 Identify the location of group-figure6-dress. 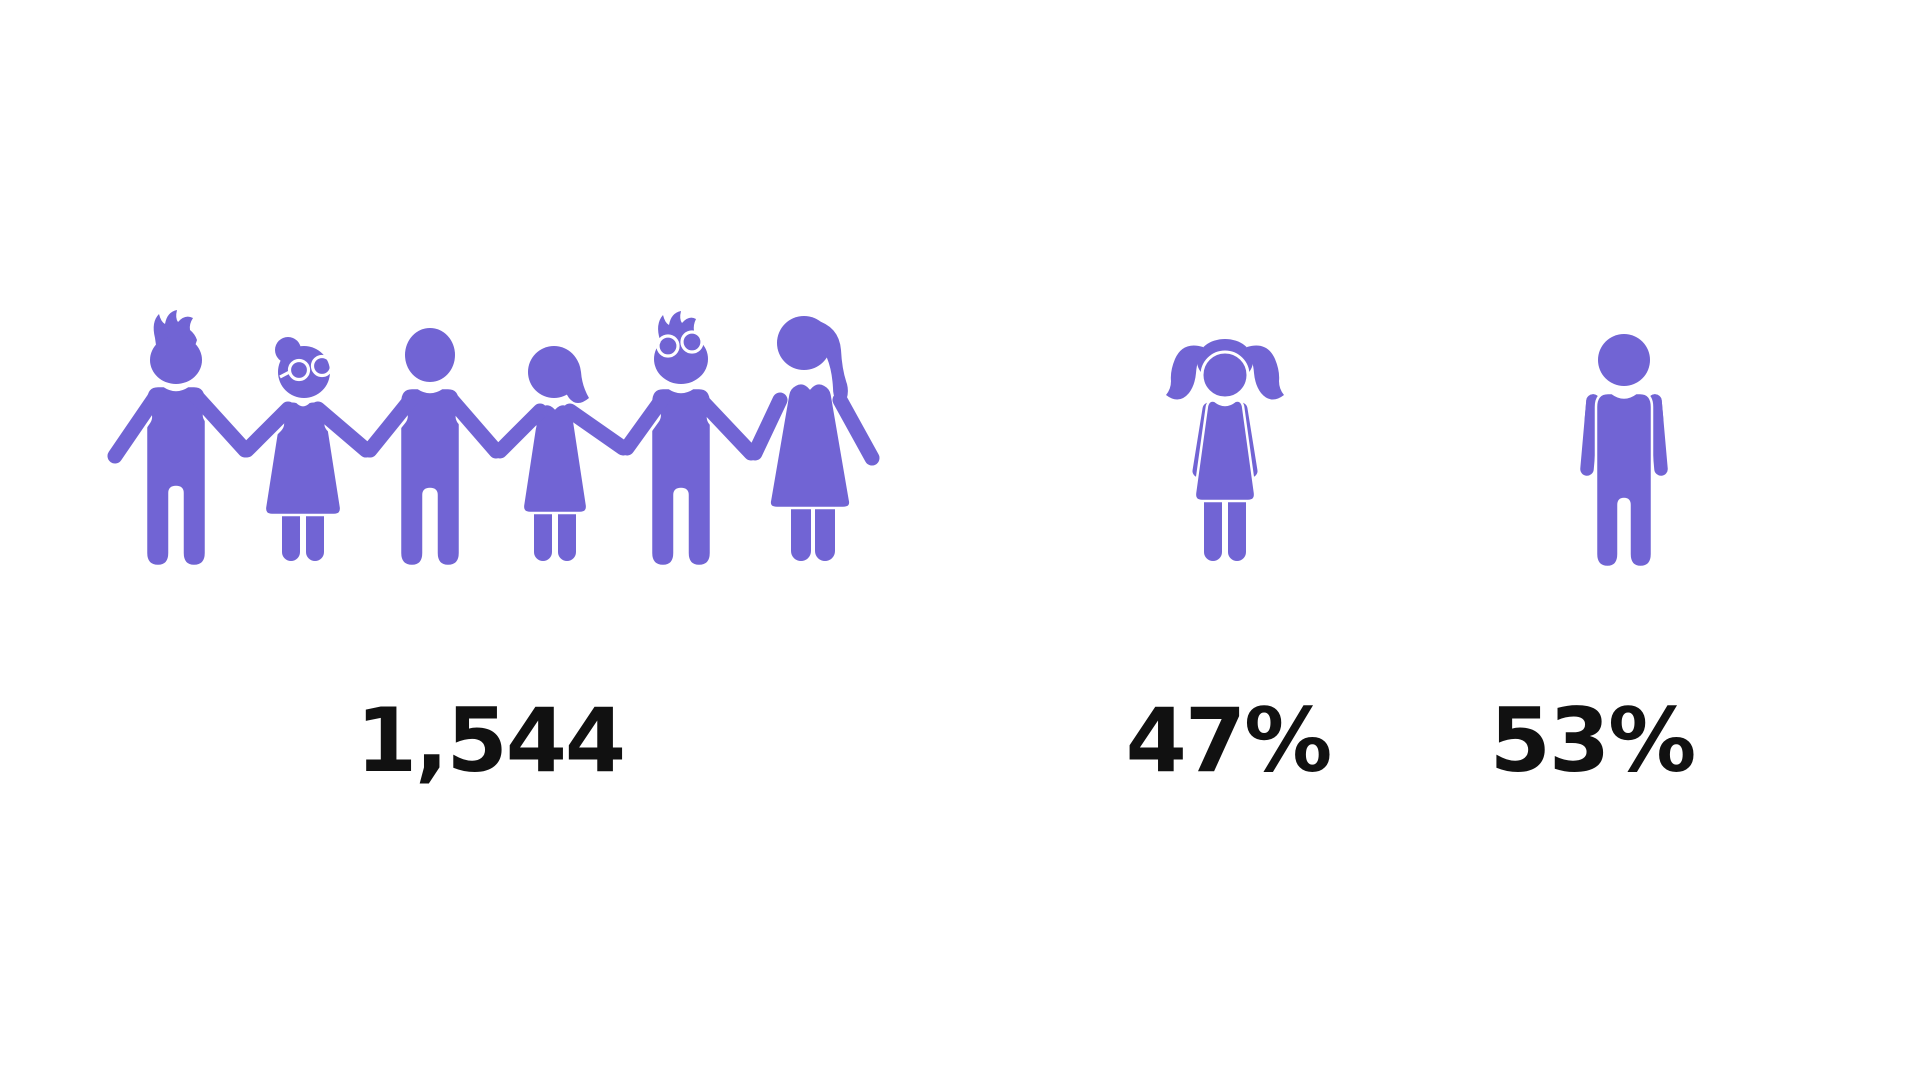
(810, 445).